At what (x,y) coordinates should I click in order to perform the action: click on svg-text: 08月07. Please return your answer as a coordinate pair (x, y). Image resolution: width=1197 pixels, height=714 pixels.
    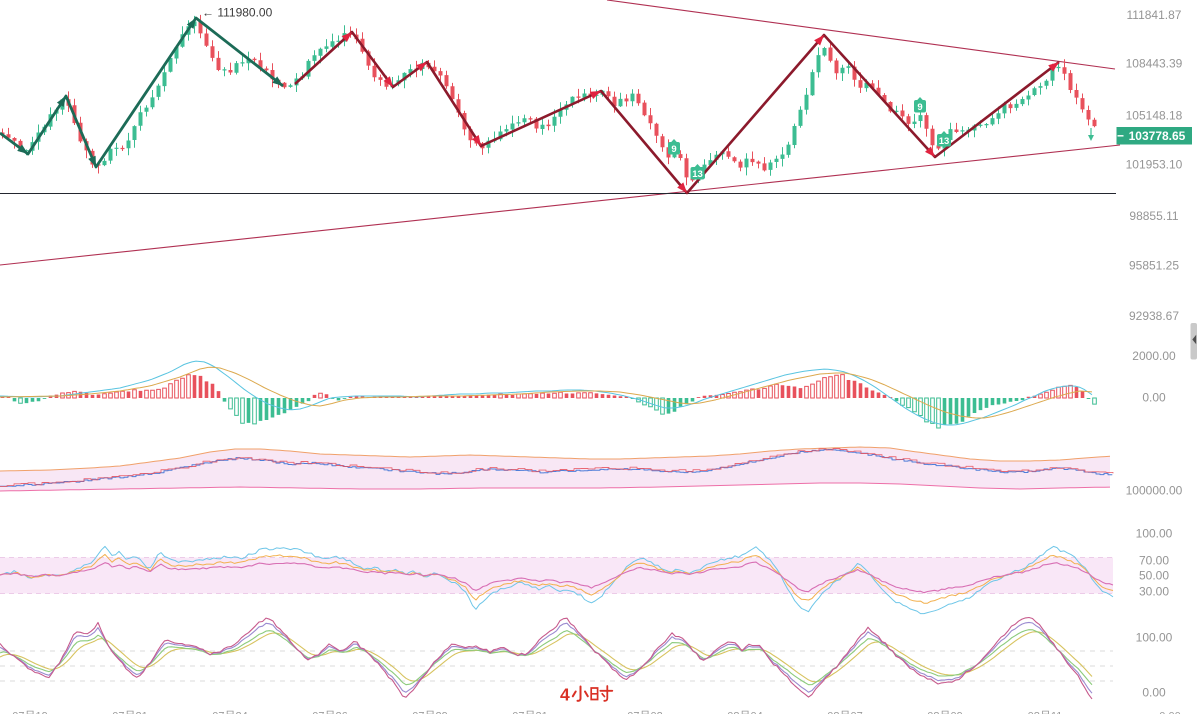
    Looking at the image, I should click on (844, 712).